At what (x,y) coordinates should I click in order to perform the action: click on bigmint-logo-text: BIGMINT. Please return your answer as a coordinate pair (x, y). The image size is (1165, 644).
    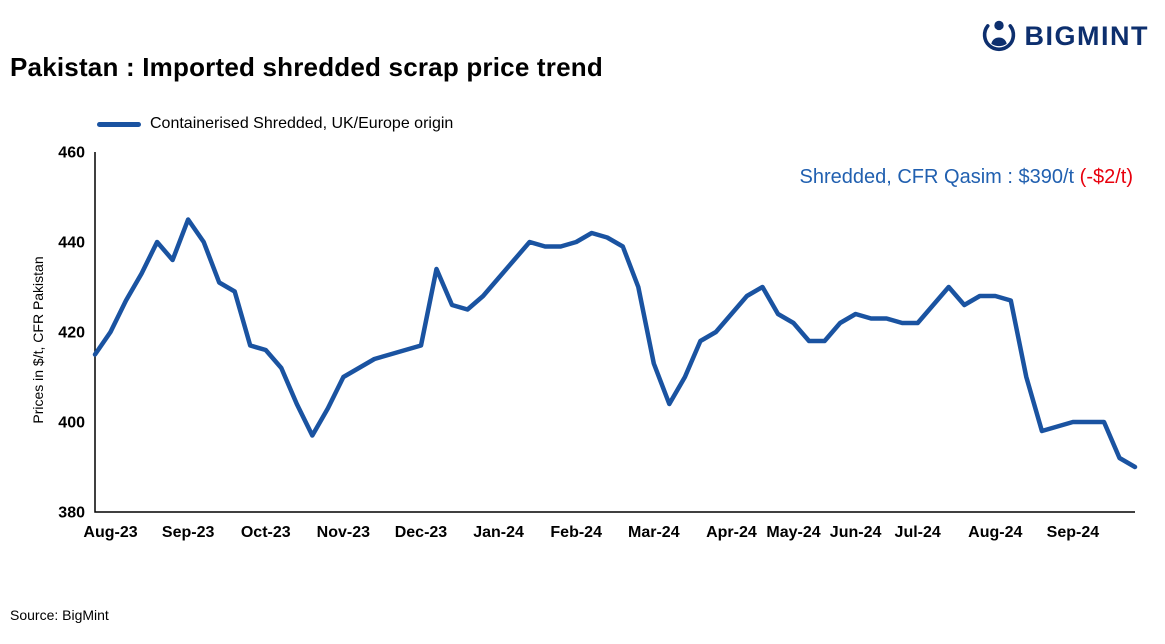
    Looking at the image, I should click on (1086, 36).